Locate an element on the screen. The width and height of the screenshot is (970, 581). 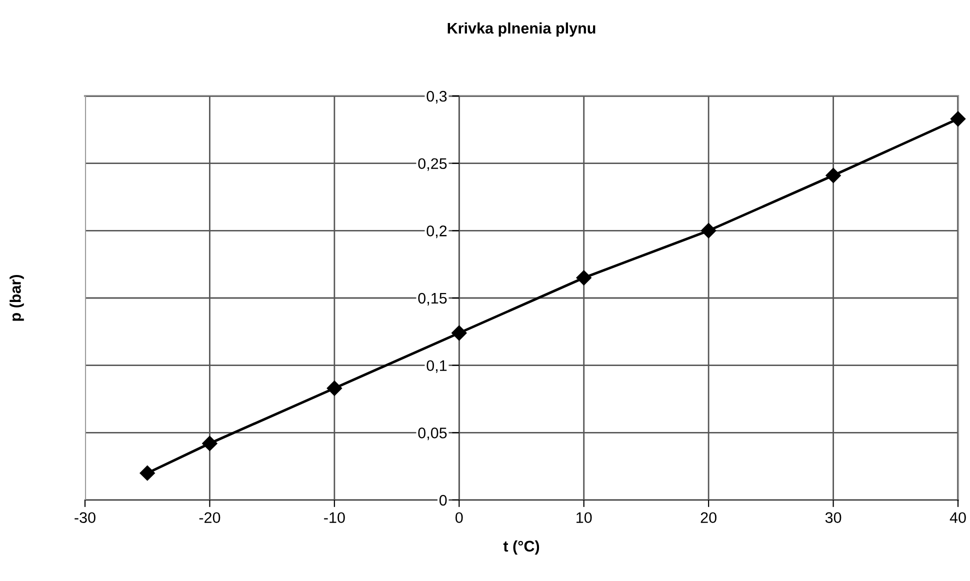
x-tick-label: 10 is located at coordinates (584, 518).